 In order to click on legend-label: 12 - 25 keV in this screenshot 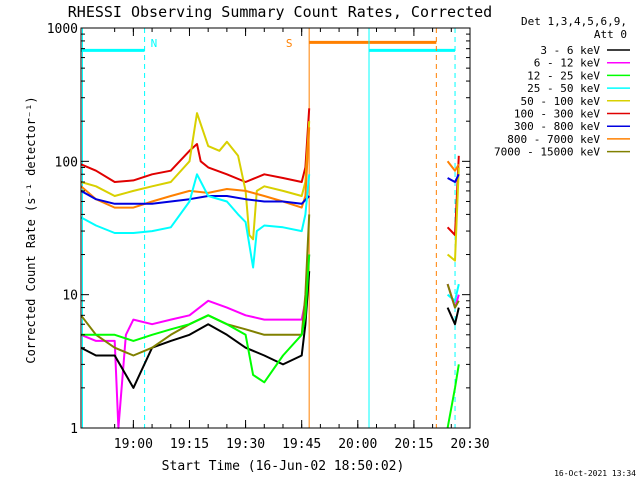, I will do `click(563, 75)`.